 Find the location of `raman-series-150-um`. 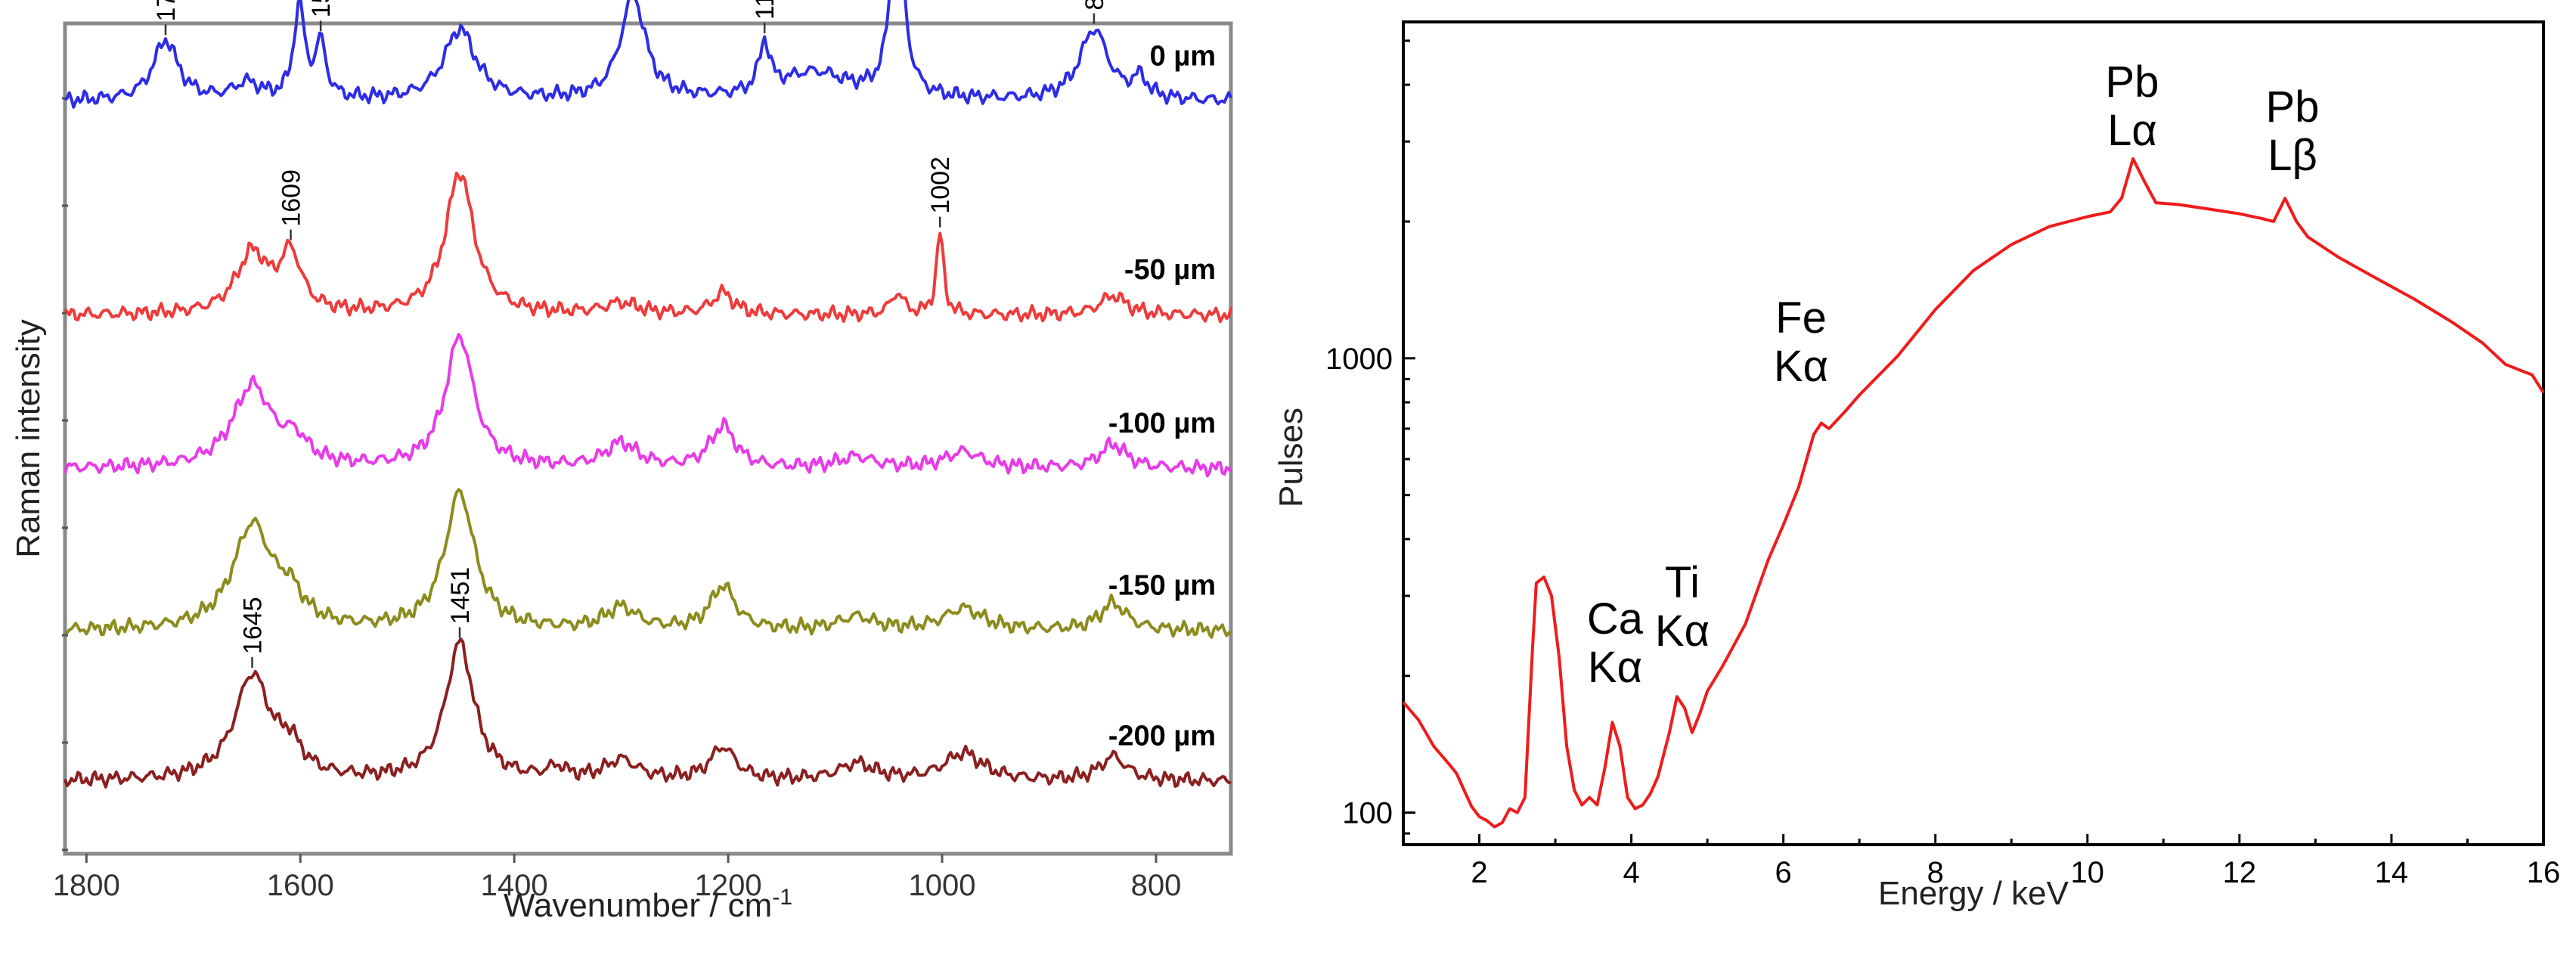

raman-series-150-um is located at coordinates (648, 563).